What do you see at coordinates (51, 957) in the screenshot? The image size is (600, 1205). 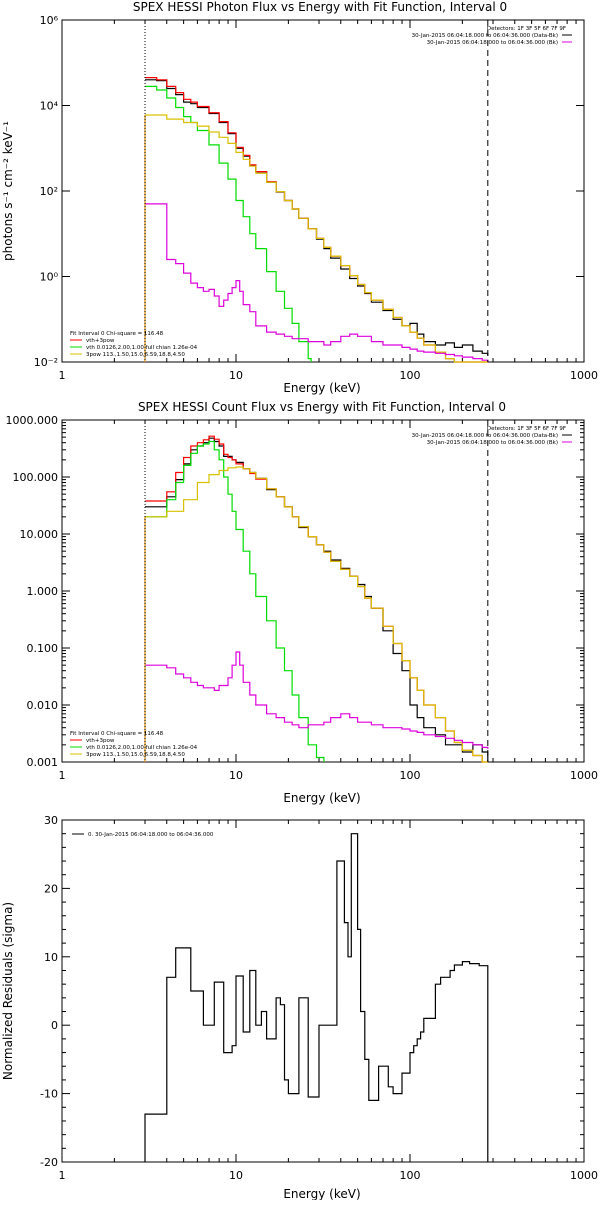 I see `y-tick-label: 10` at bounding box center [51, 957].